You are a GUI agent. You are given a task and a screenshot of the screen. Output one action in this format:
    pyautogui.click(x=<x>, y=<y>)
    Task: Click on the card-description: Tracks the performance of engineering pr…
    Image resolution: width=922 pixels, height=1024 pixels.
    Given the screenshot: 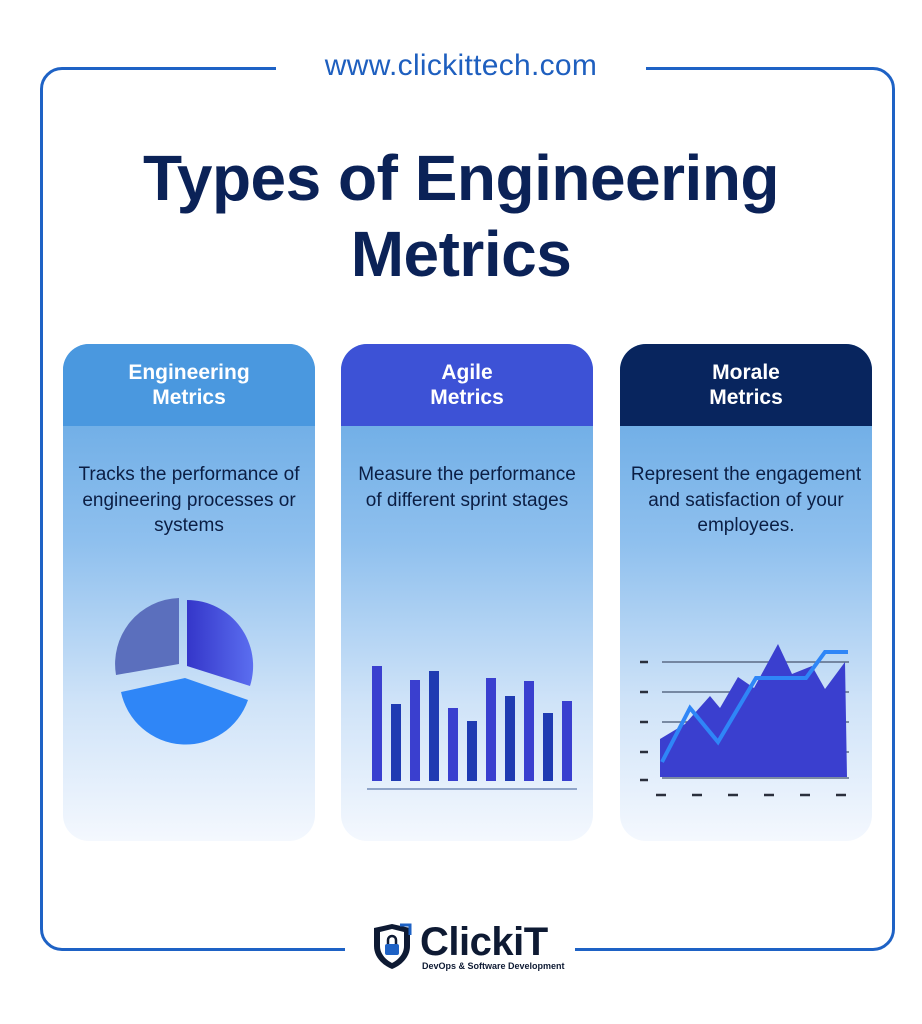 What is the action you would take?
    pyautogui.click(x=189, y=500)
    